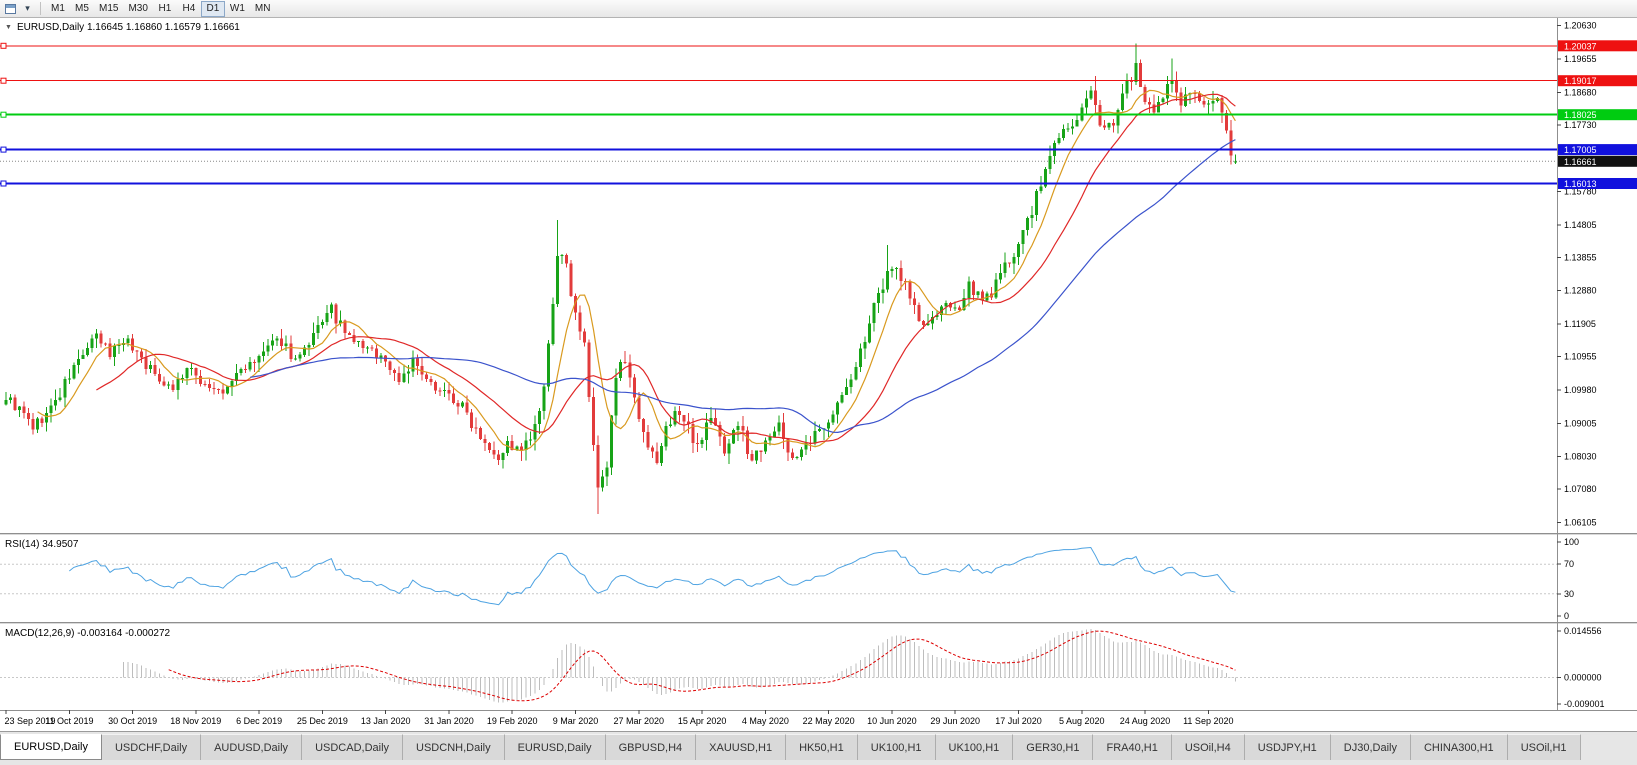 This screenshot has height=765, width=1637. What do you see at coordinates (1566, 616) in the screenshot?
I see `svg-text: 0` at bounding box center [1566, 616].